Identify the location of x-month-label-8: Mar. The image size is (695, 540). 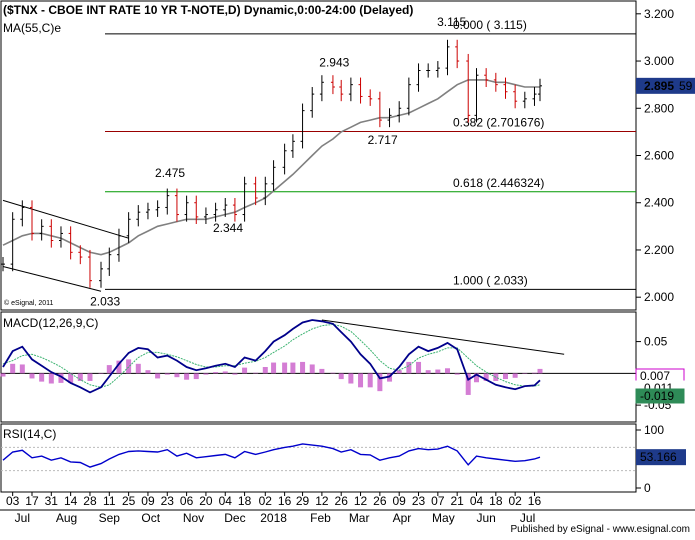
(359, 518).